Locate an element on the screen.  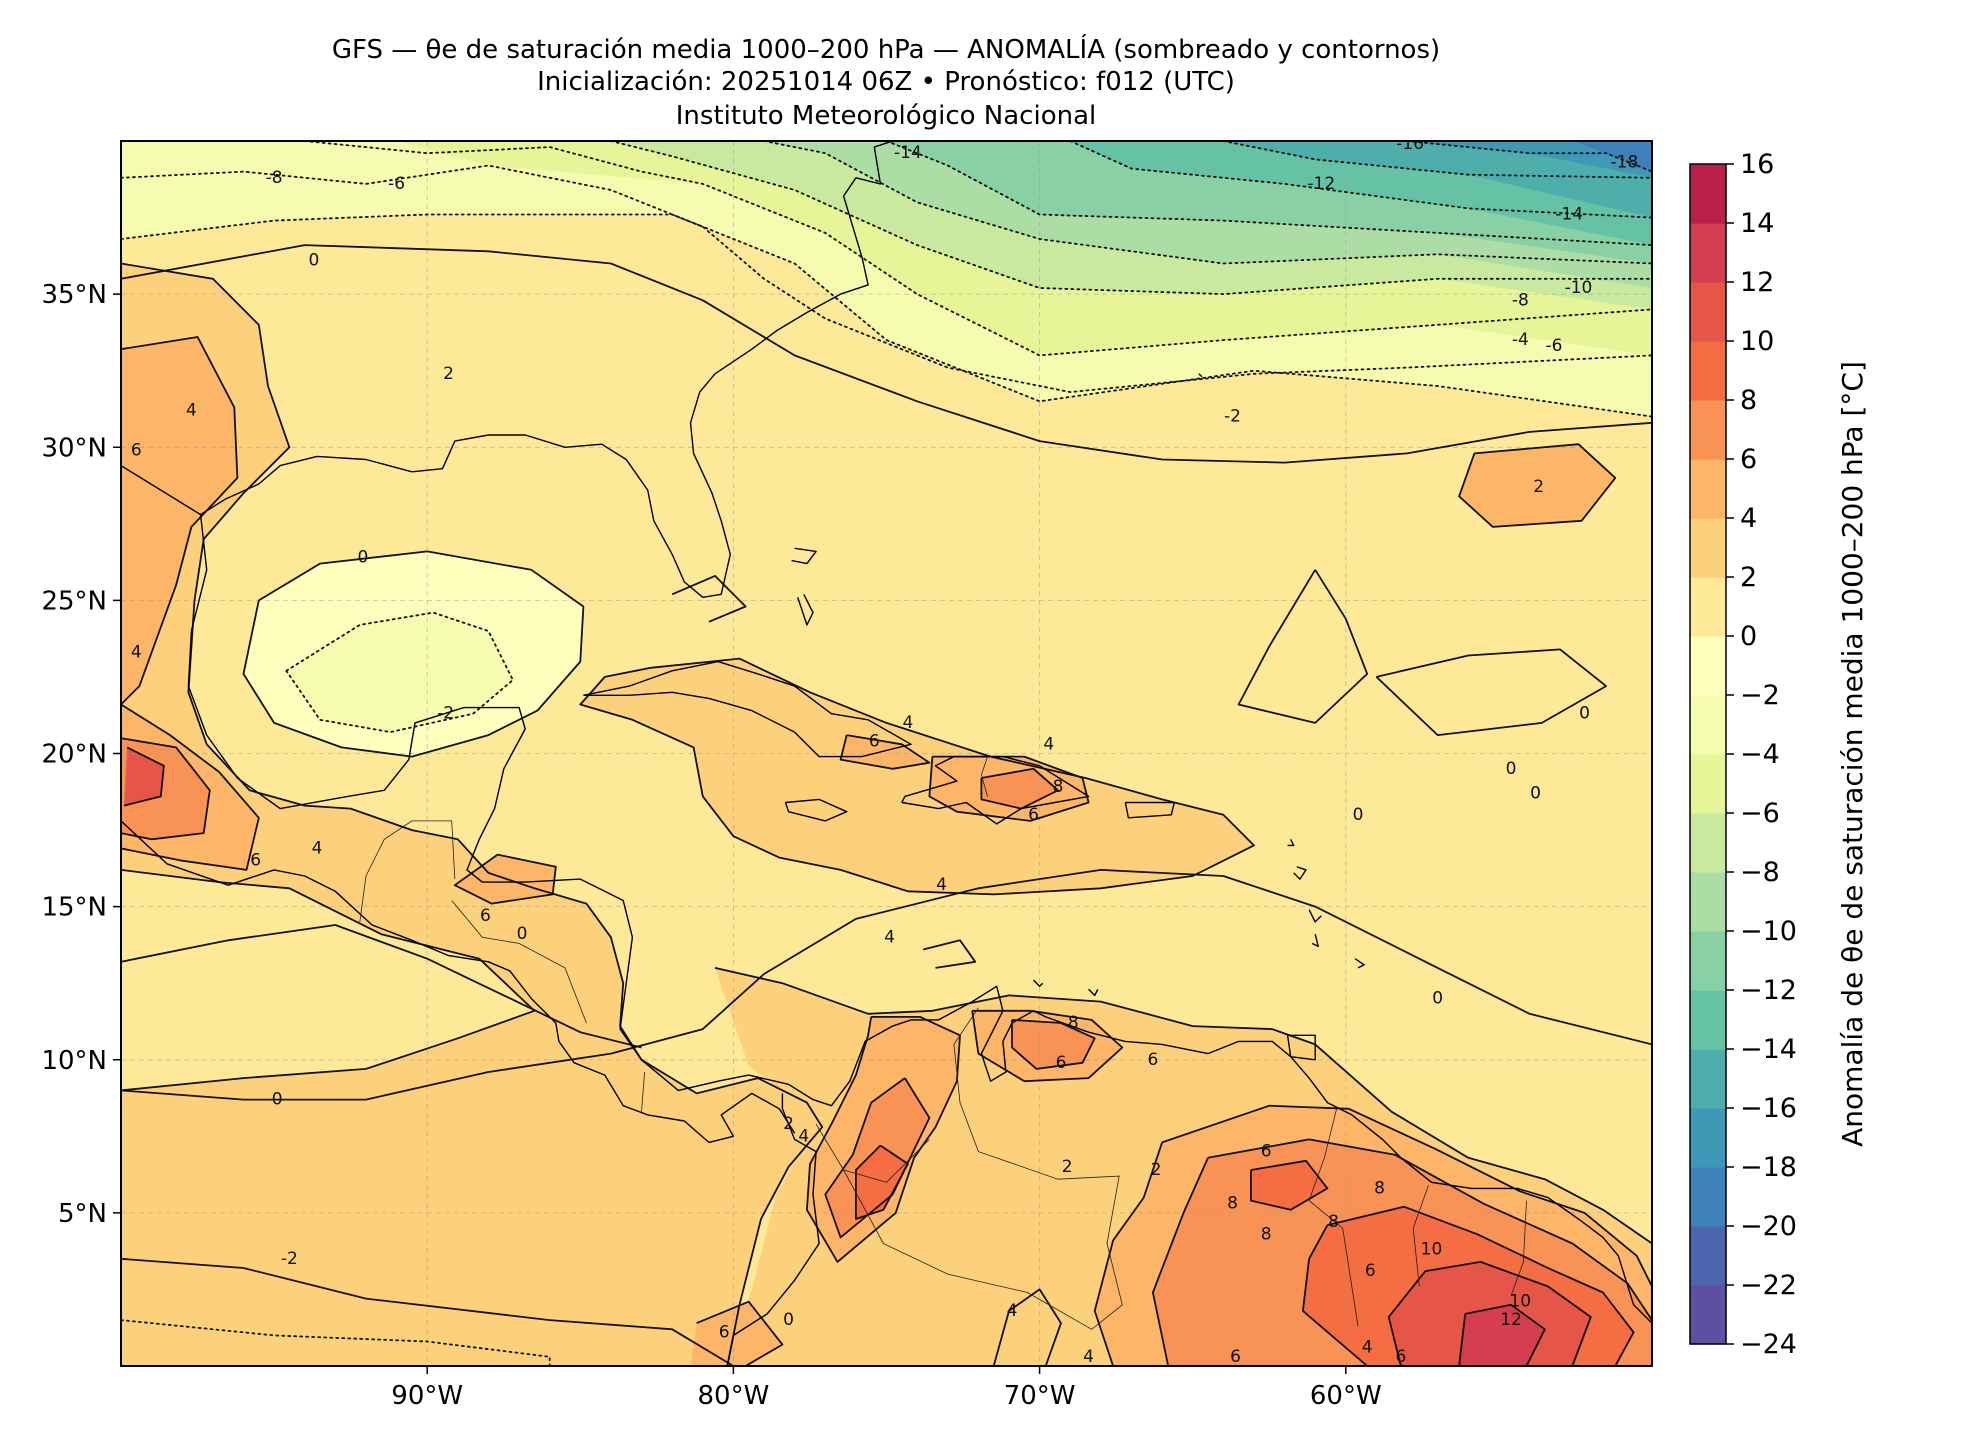
lat-tick-label: 30°N is located at coordinates (74, 448).